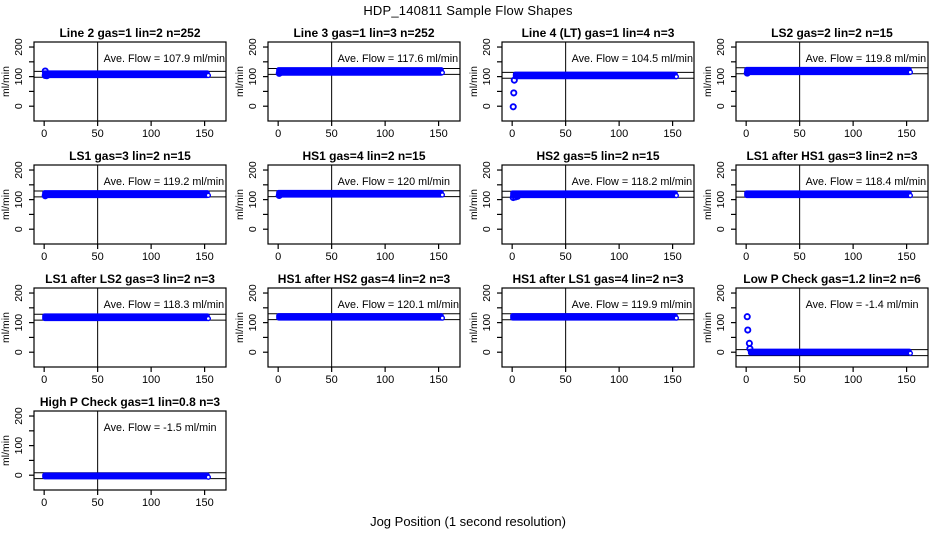 Image resolution: width=936 pixels, height=540 pixels. I want to click on panel-title: LS1 after LS2 gas=3 lin=2 n=3, so click(130, 279).